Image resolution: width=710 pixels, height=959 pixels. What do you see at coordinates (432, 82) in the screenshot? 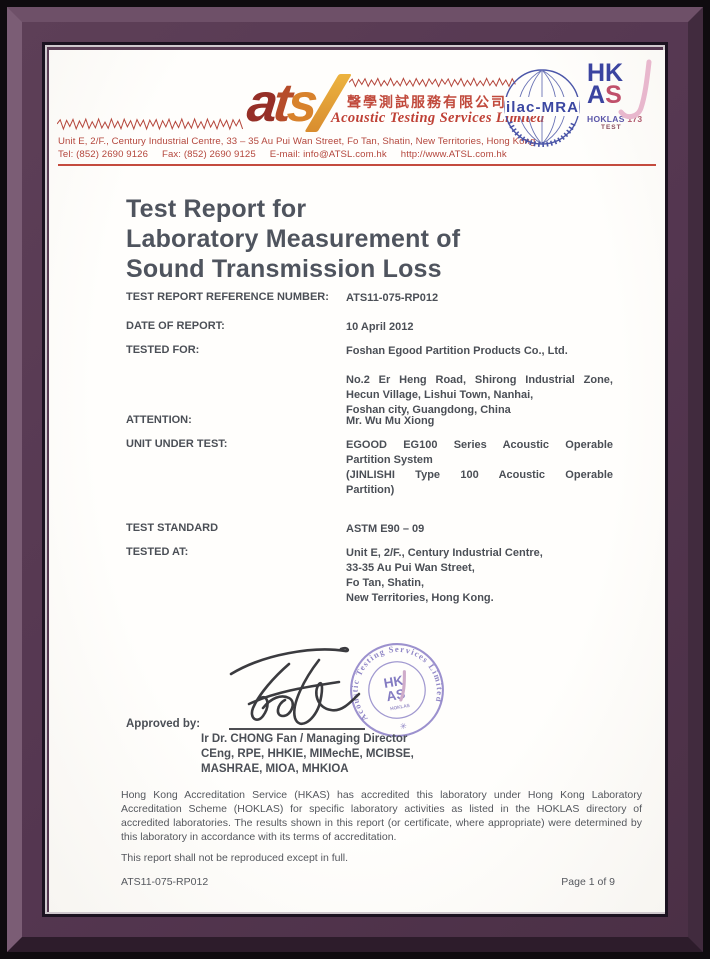
I see `waveform-squiggle-top-icon` at bounding box center [432, 82].